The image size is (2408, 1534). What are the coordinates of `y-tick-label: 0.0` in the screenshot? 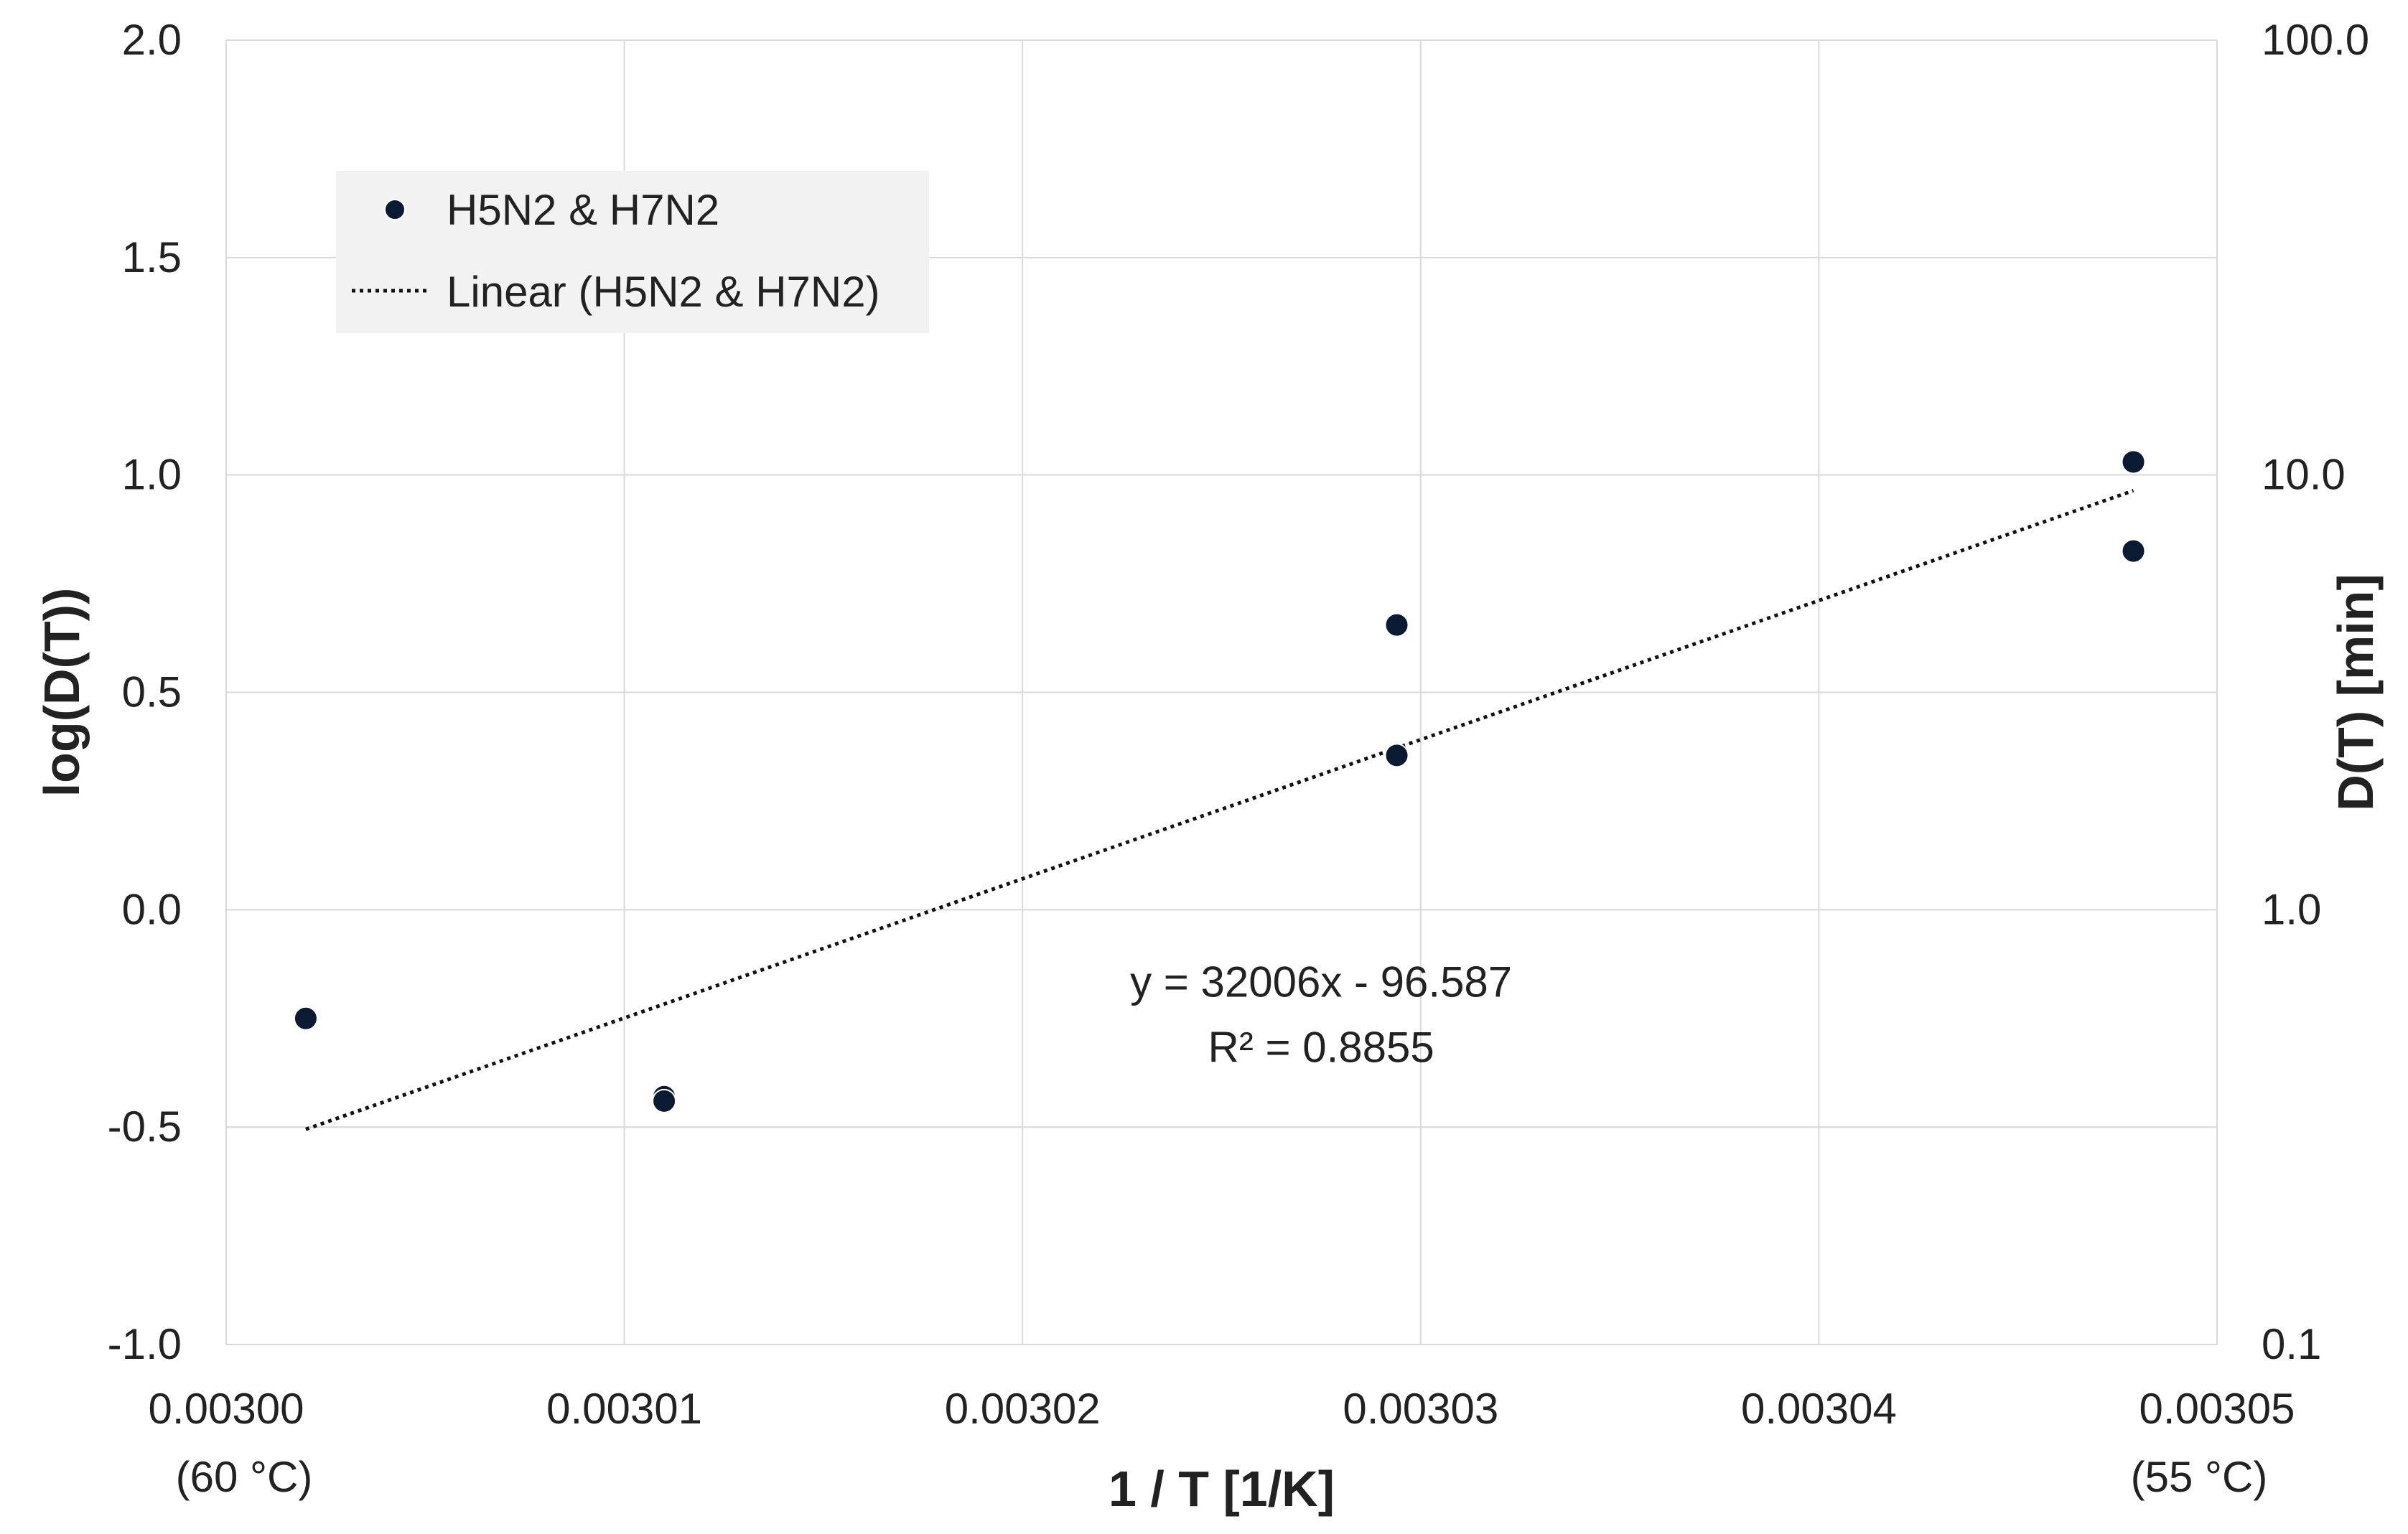 It's located at (152, 909).